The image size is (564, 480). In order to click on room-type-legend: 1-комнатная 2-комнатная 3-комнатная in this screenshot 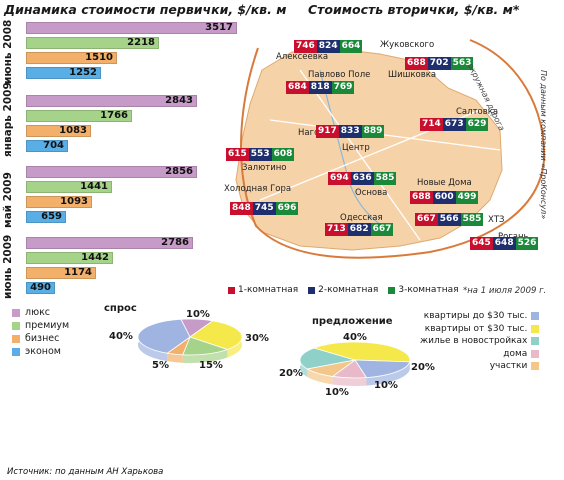, I will do `click(343, 290)`.